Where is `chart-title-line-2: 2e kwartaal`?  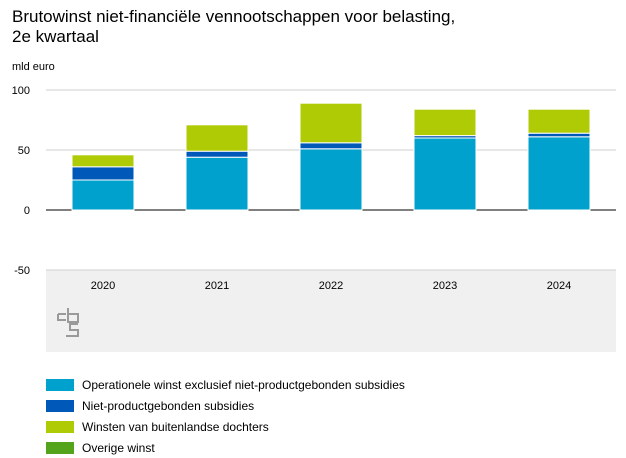 chart-title-line-2: 2e kwartaal is located at coordinates (55, 36).